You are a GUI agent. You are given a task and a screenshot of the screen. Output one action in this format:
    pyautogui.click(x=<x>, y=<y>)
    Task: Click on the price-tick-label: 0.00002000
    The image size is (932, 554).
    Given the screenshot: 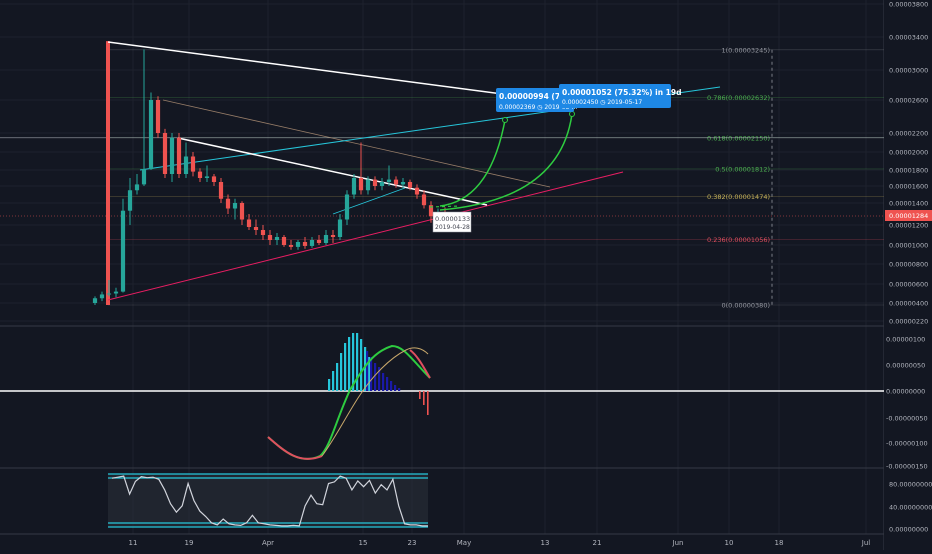 What is the action you would take?
    pyautogui.click(x=908, y=153)
    